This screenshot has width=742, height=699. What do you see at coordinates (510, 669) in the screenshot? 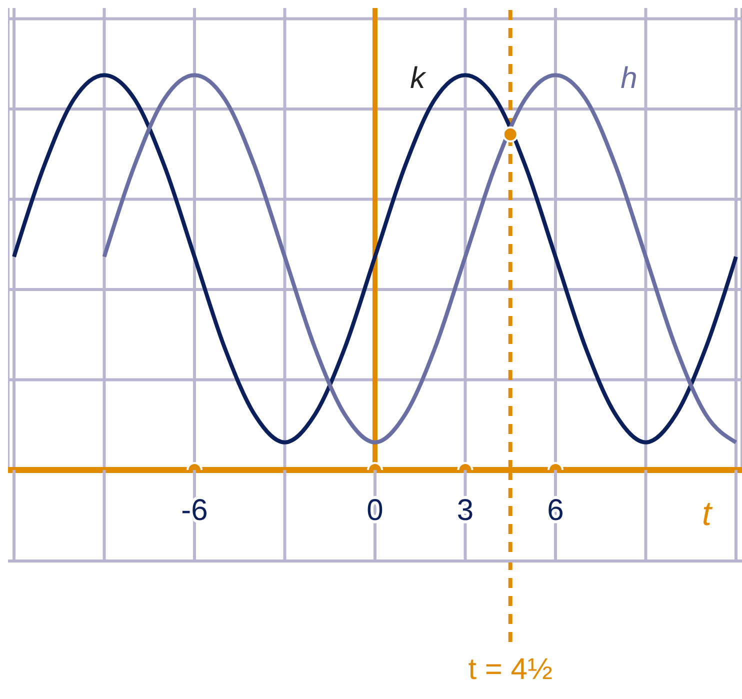
I see `ref-line-label: t = 4½` at bounding box center [510, 669].